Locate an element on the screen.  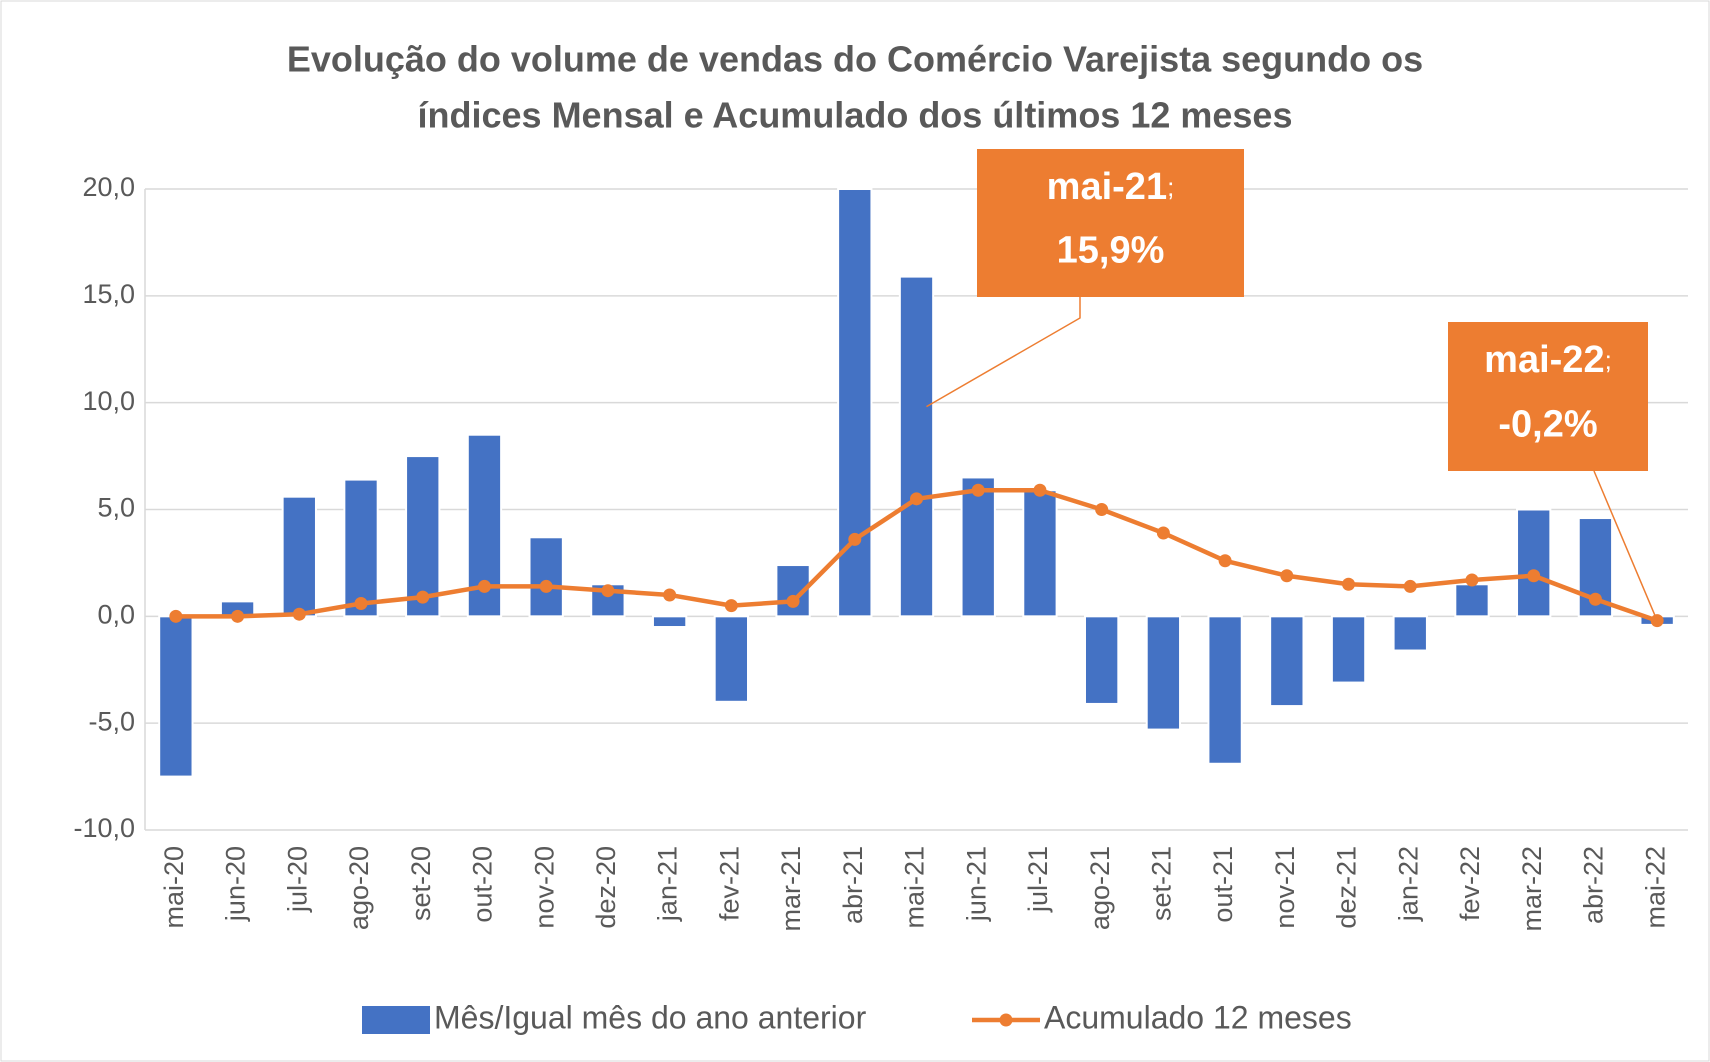
x-tick-label: out-21 is located at coordinates (1223, 884).